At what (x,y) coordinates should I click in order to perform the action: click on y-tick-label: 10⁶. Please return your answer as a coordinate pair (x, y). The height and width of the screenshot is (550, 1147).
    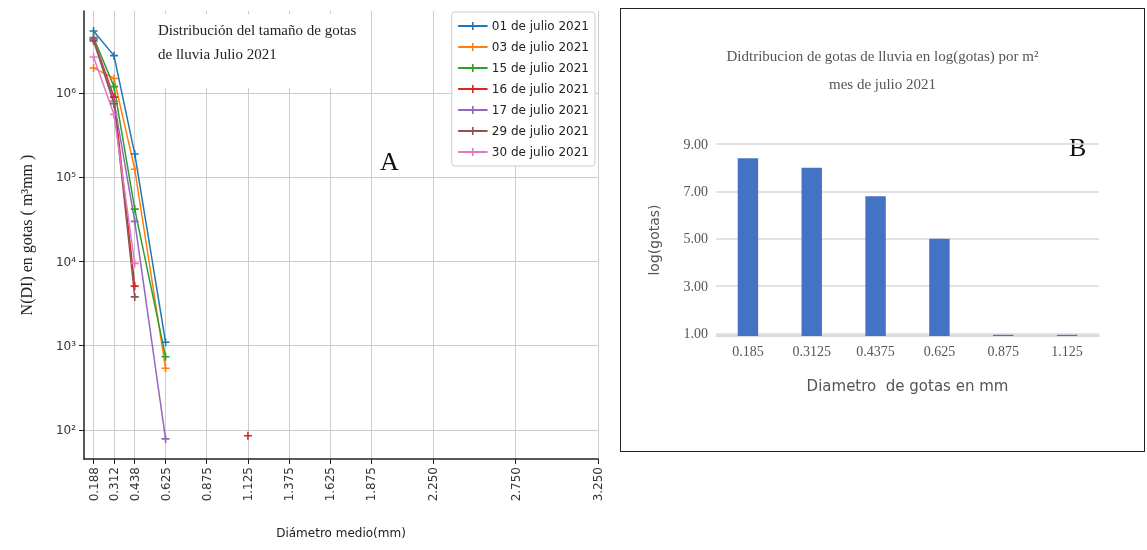
    Looking at the image, I should click on (66, 93).